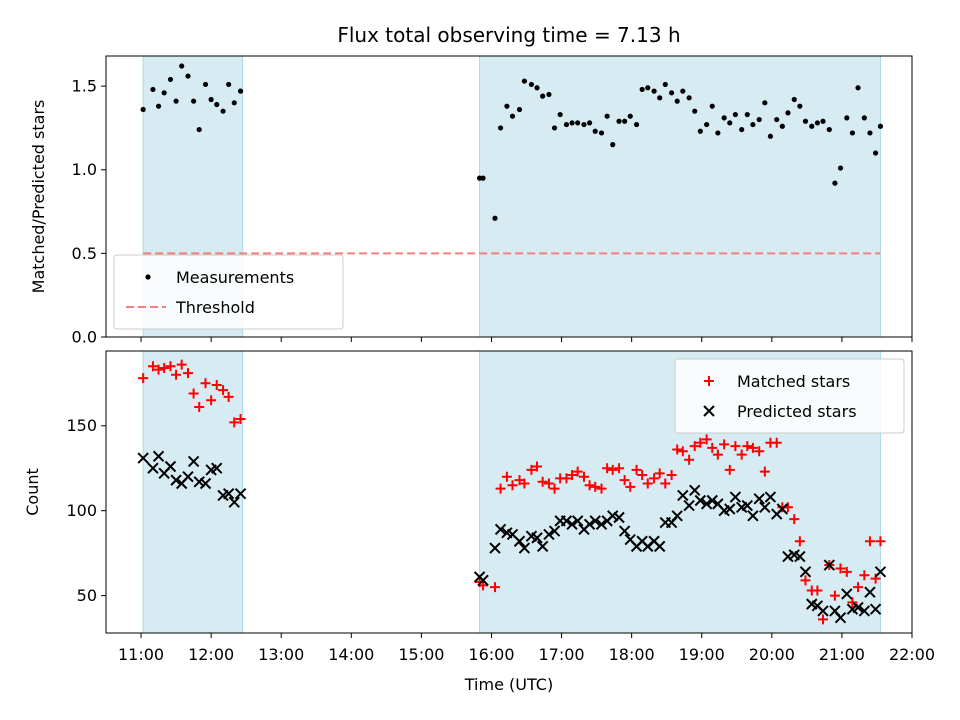  Describe the element at coordinates (709, 411) in the screenshot. I see `legend-marker` at that location.